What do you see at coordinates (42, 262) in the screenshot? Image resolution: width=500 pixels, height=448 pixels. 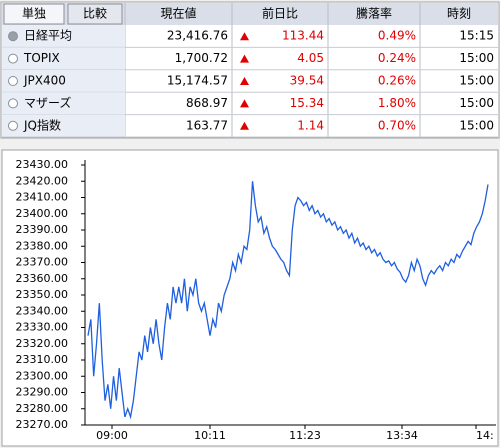 I see `y-tick-label: 23370.00` at bounding box center [42, 262].